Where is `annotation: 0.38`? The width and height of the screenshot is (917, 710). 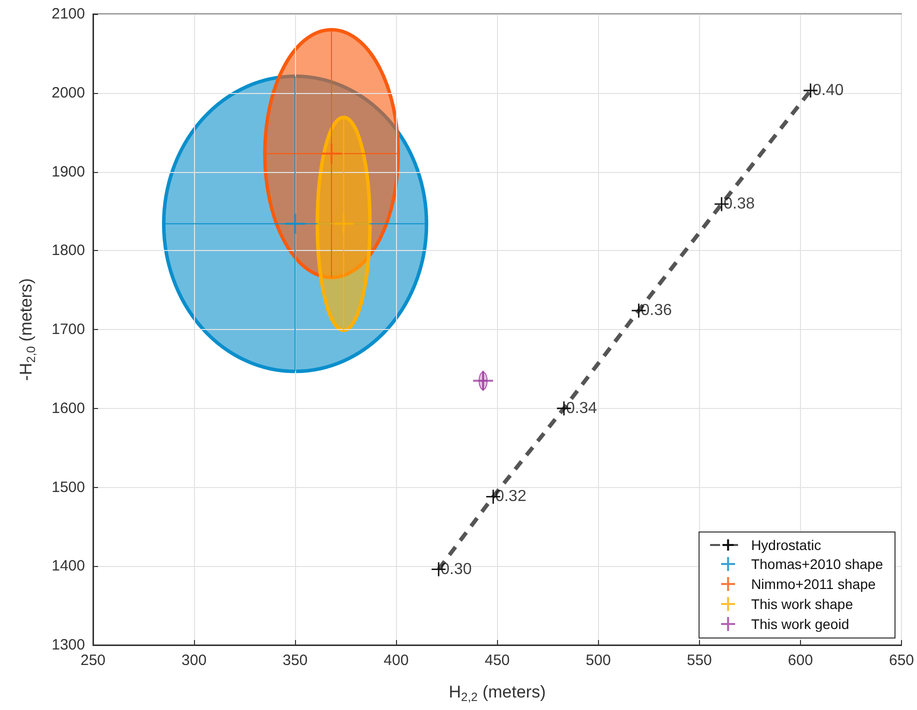
annotation: 0.38 is located at coordinates (739, 204).